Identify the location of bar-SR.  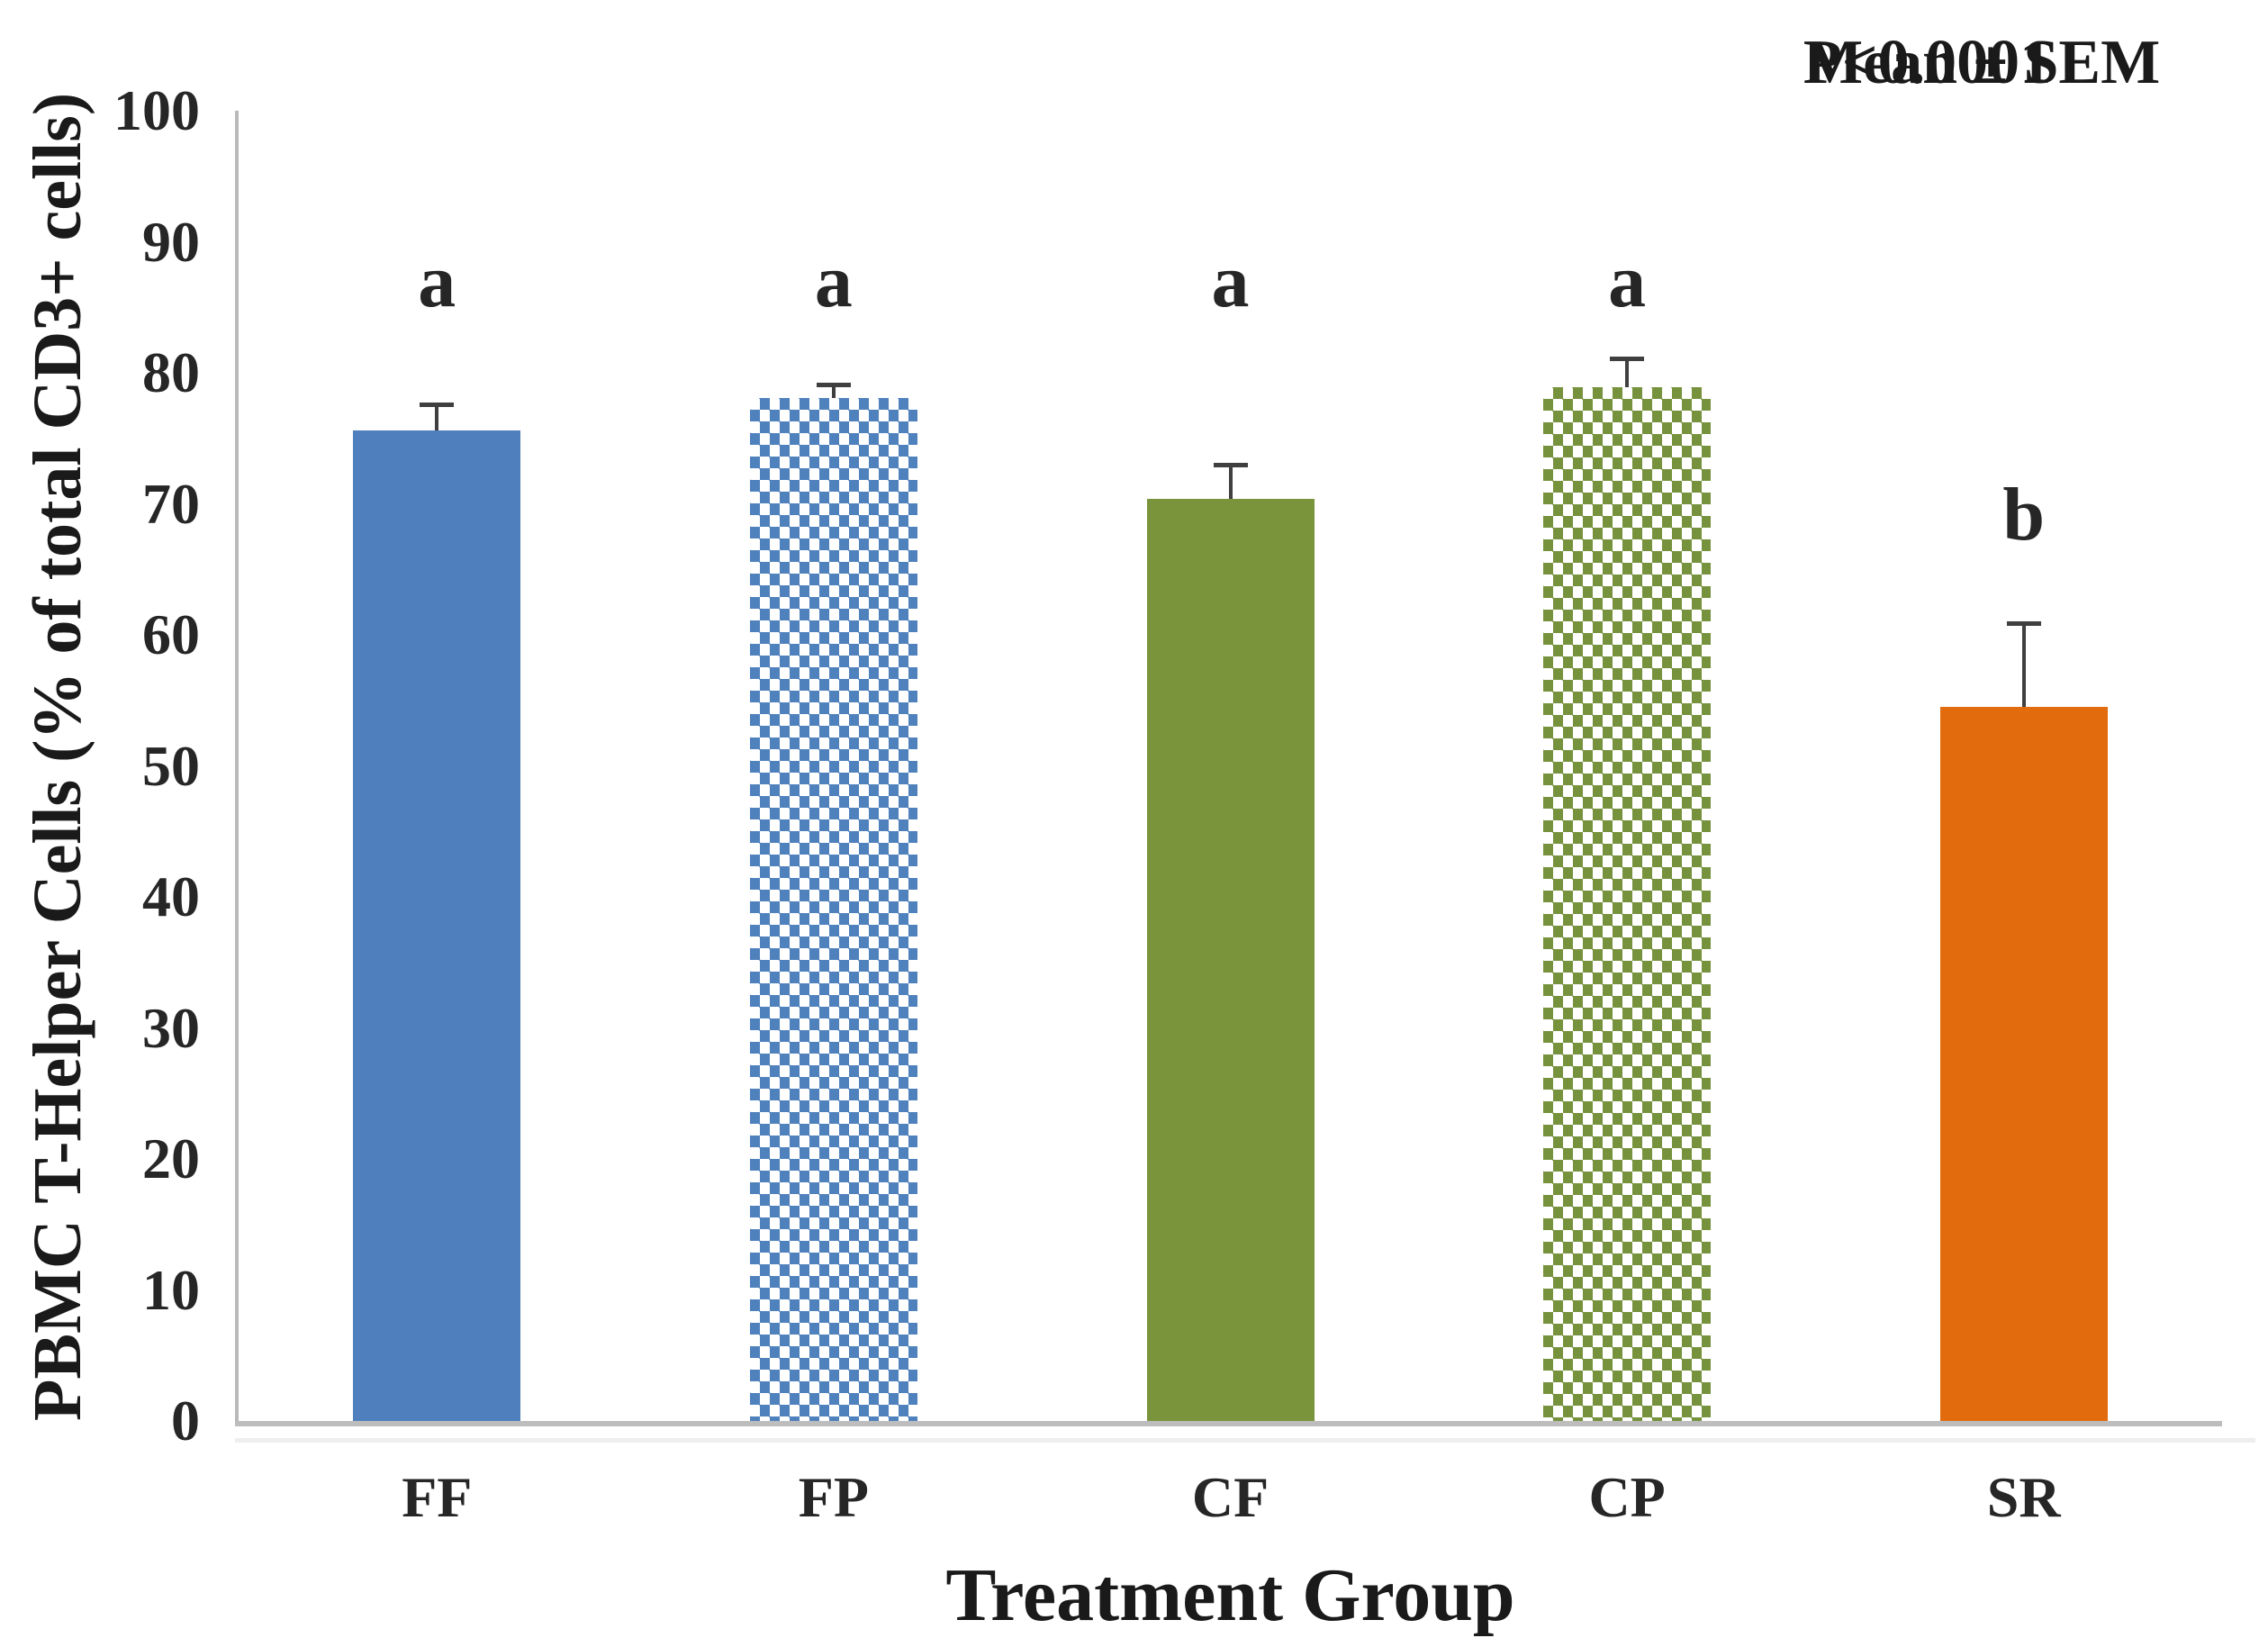
(2023, 1064).